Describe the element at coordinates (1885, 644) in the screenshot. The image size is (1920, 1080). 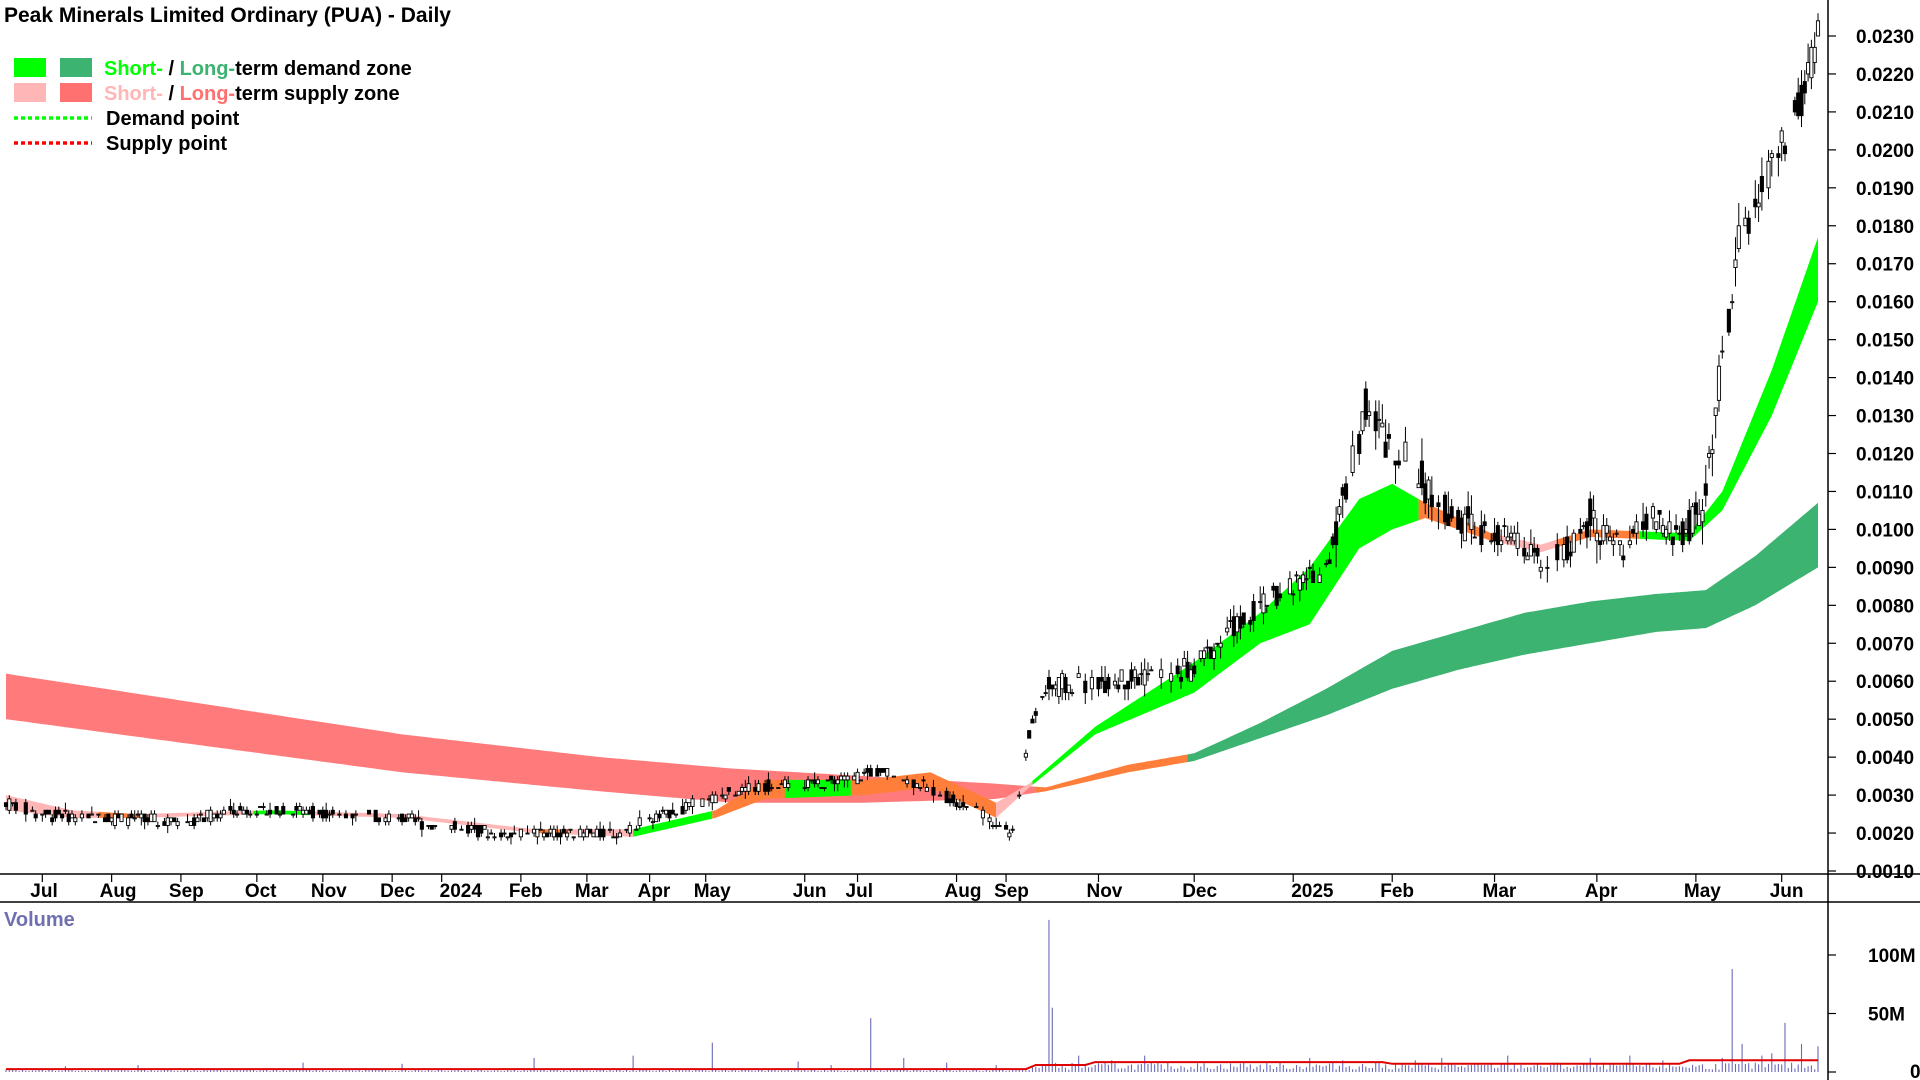
I see `price-tick-label: 0.0070` at that location.